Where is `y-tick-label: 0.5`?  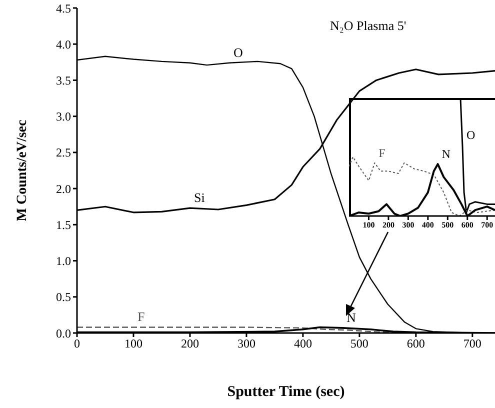
y-tick-label: 0.5 is located at coordinates (63, 297).